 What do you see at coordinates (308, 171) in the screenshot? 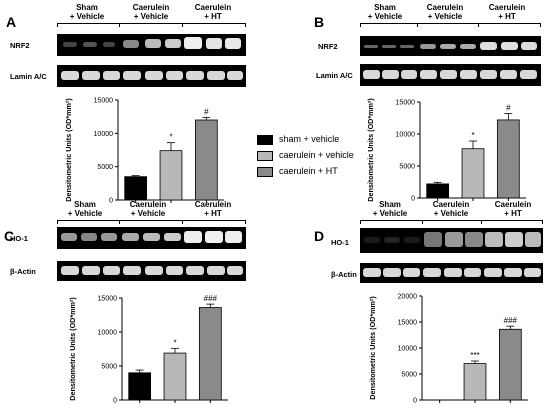
I see `legend-label: caerulein + HT` at bounding box center [308, 171].